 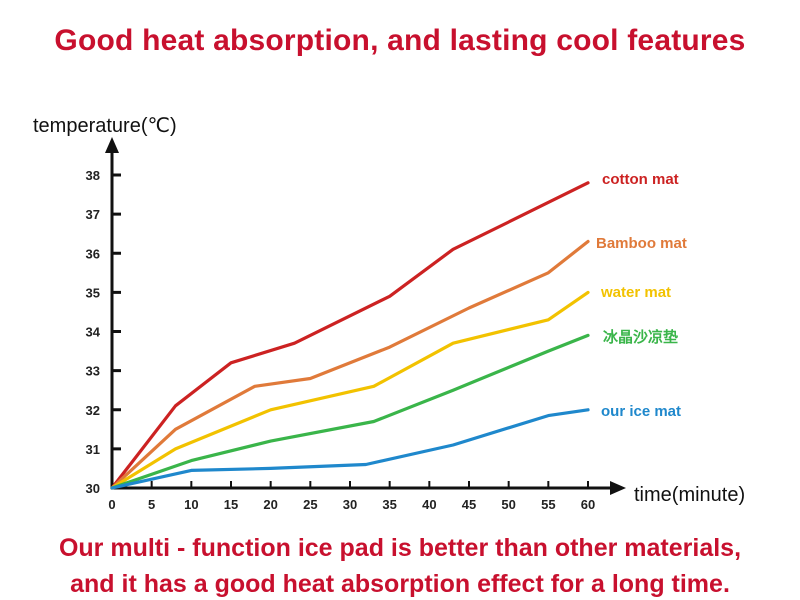 What do you see at coordinates (350, 504) in the screenshot?
I see `x-tick-label: 30` at bounding box center [350, 504].